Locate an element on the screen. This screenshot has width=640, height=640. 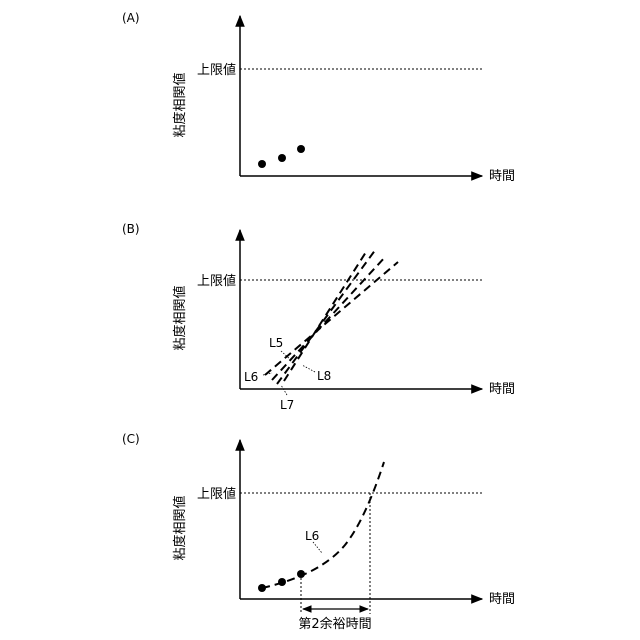
panel-b-leader-l5 is located at coordinates (286, 355).